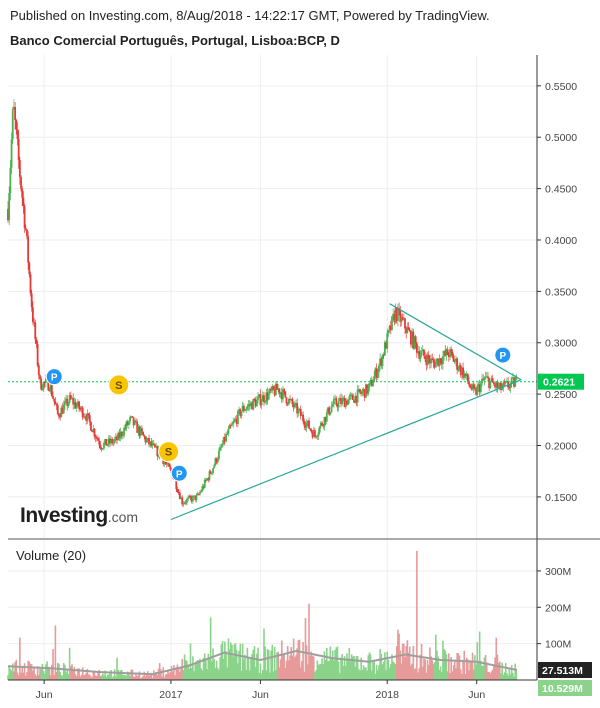  I want to click on marker-letter: S, so click(168, 453).